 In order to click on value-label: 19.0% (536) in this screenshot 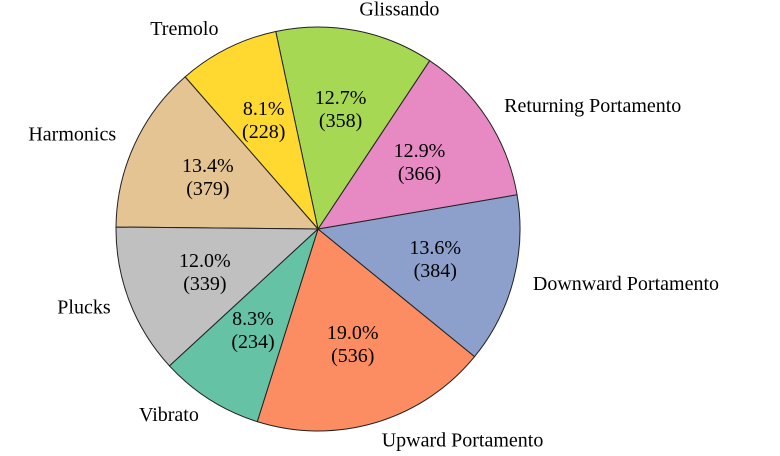, I will do `click(352, 345)`.